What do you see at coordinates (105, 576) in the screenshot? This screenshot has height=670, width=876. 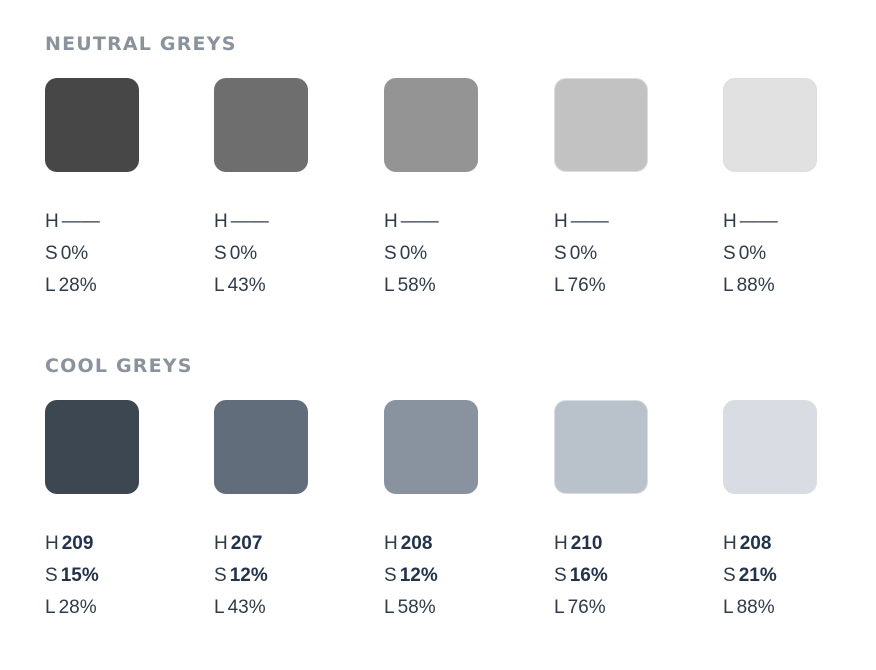 I see `hsl-values: H 209 S 15% L 28%` at bounding box center [105, 576].